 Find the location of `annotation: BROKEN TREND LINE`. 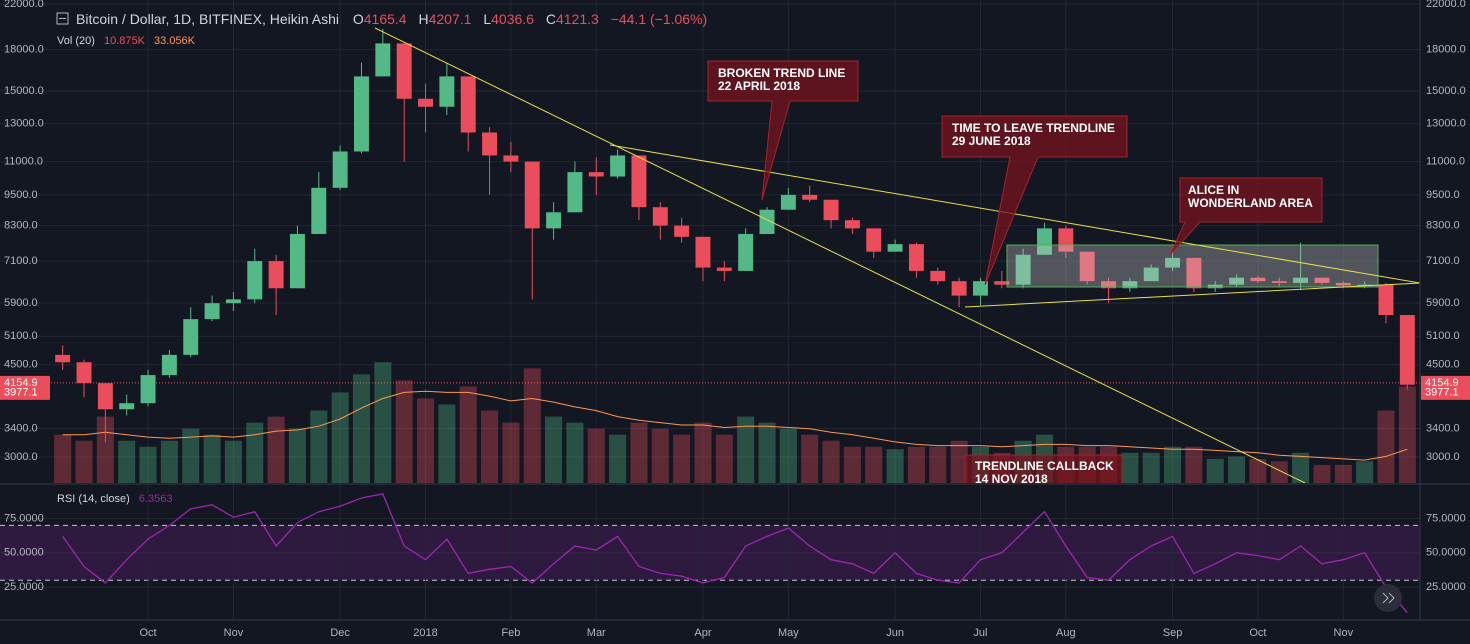

annotation: BROKEN TREND LINE is located at coordinates (781, 73).